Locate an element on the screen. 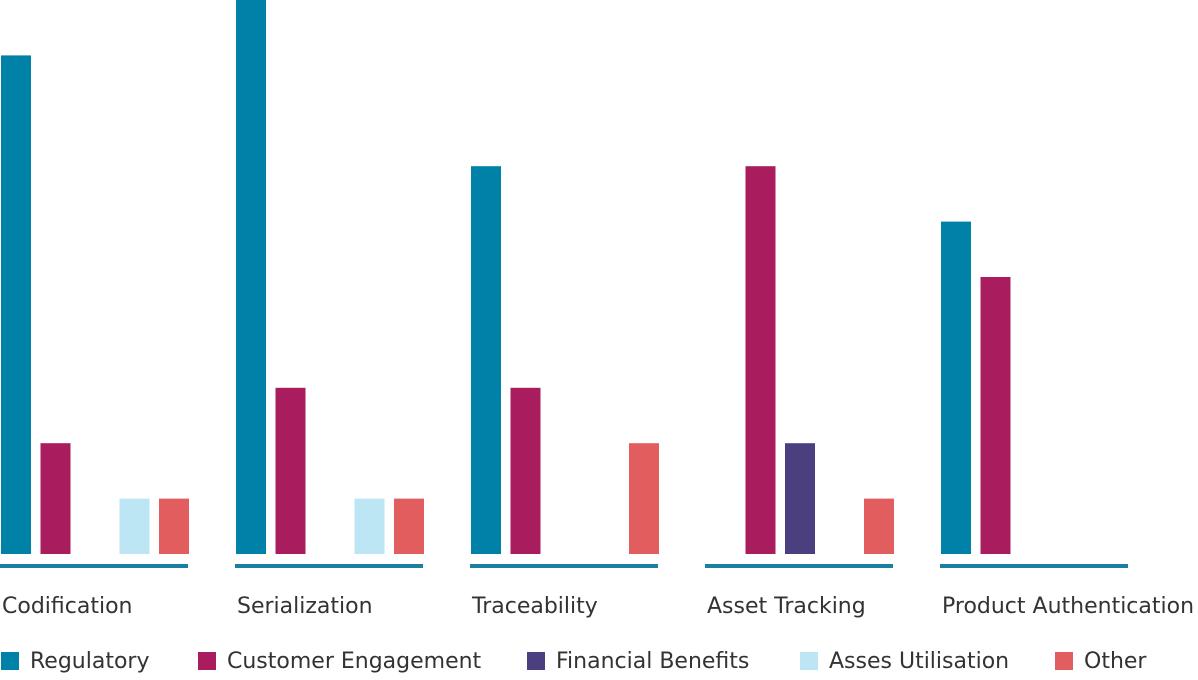 The height and width of the screenshot is (680, 1198). legend-label: Financial Benefits is located at coordinates (652, 661).